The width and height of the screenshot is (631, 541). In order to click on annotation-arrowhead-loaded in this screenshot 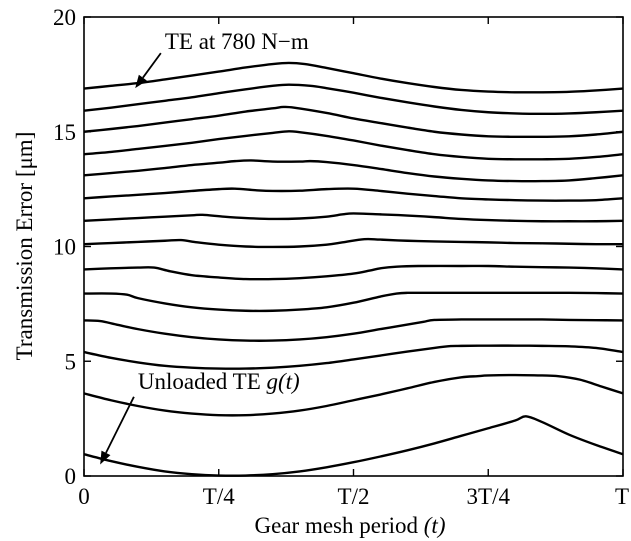, I will do `click(141, 81)`.